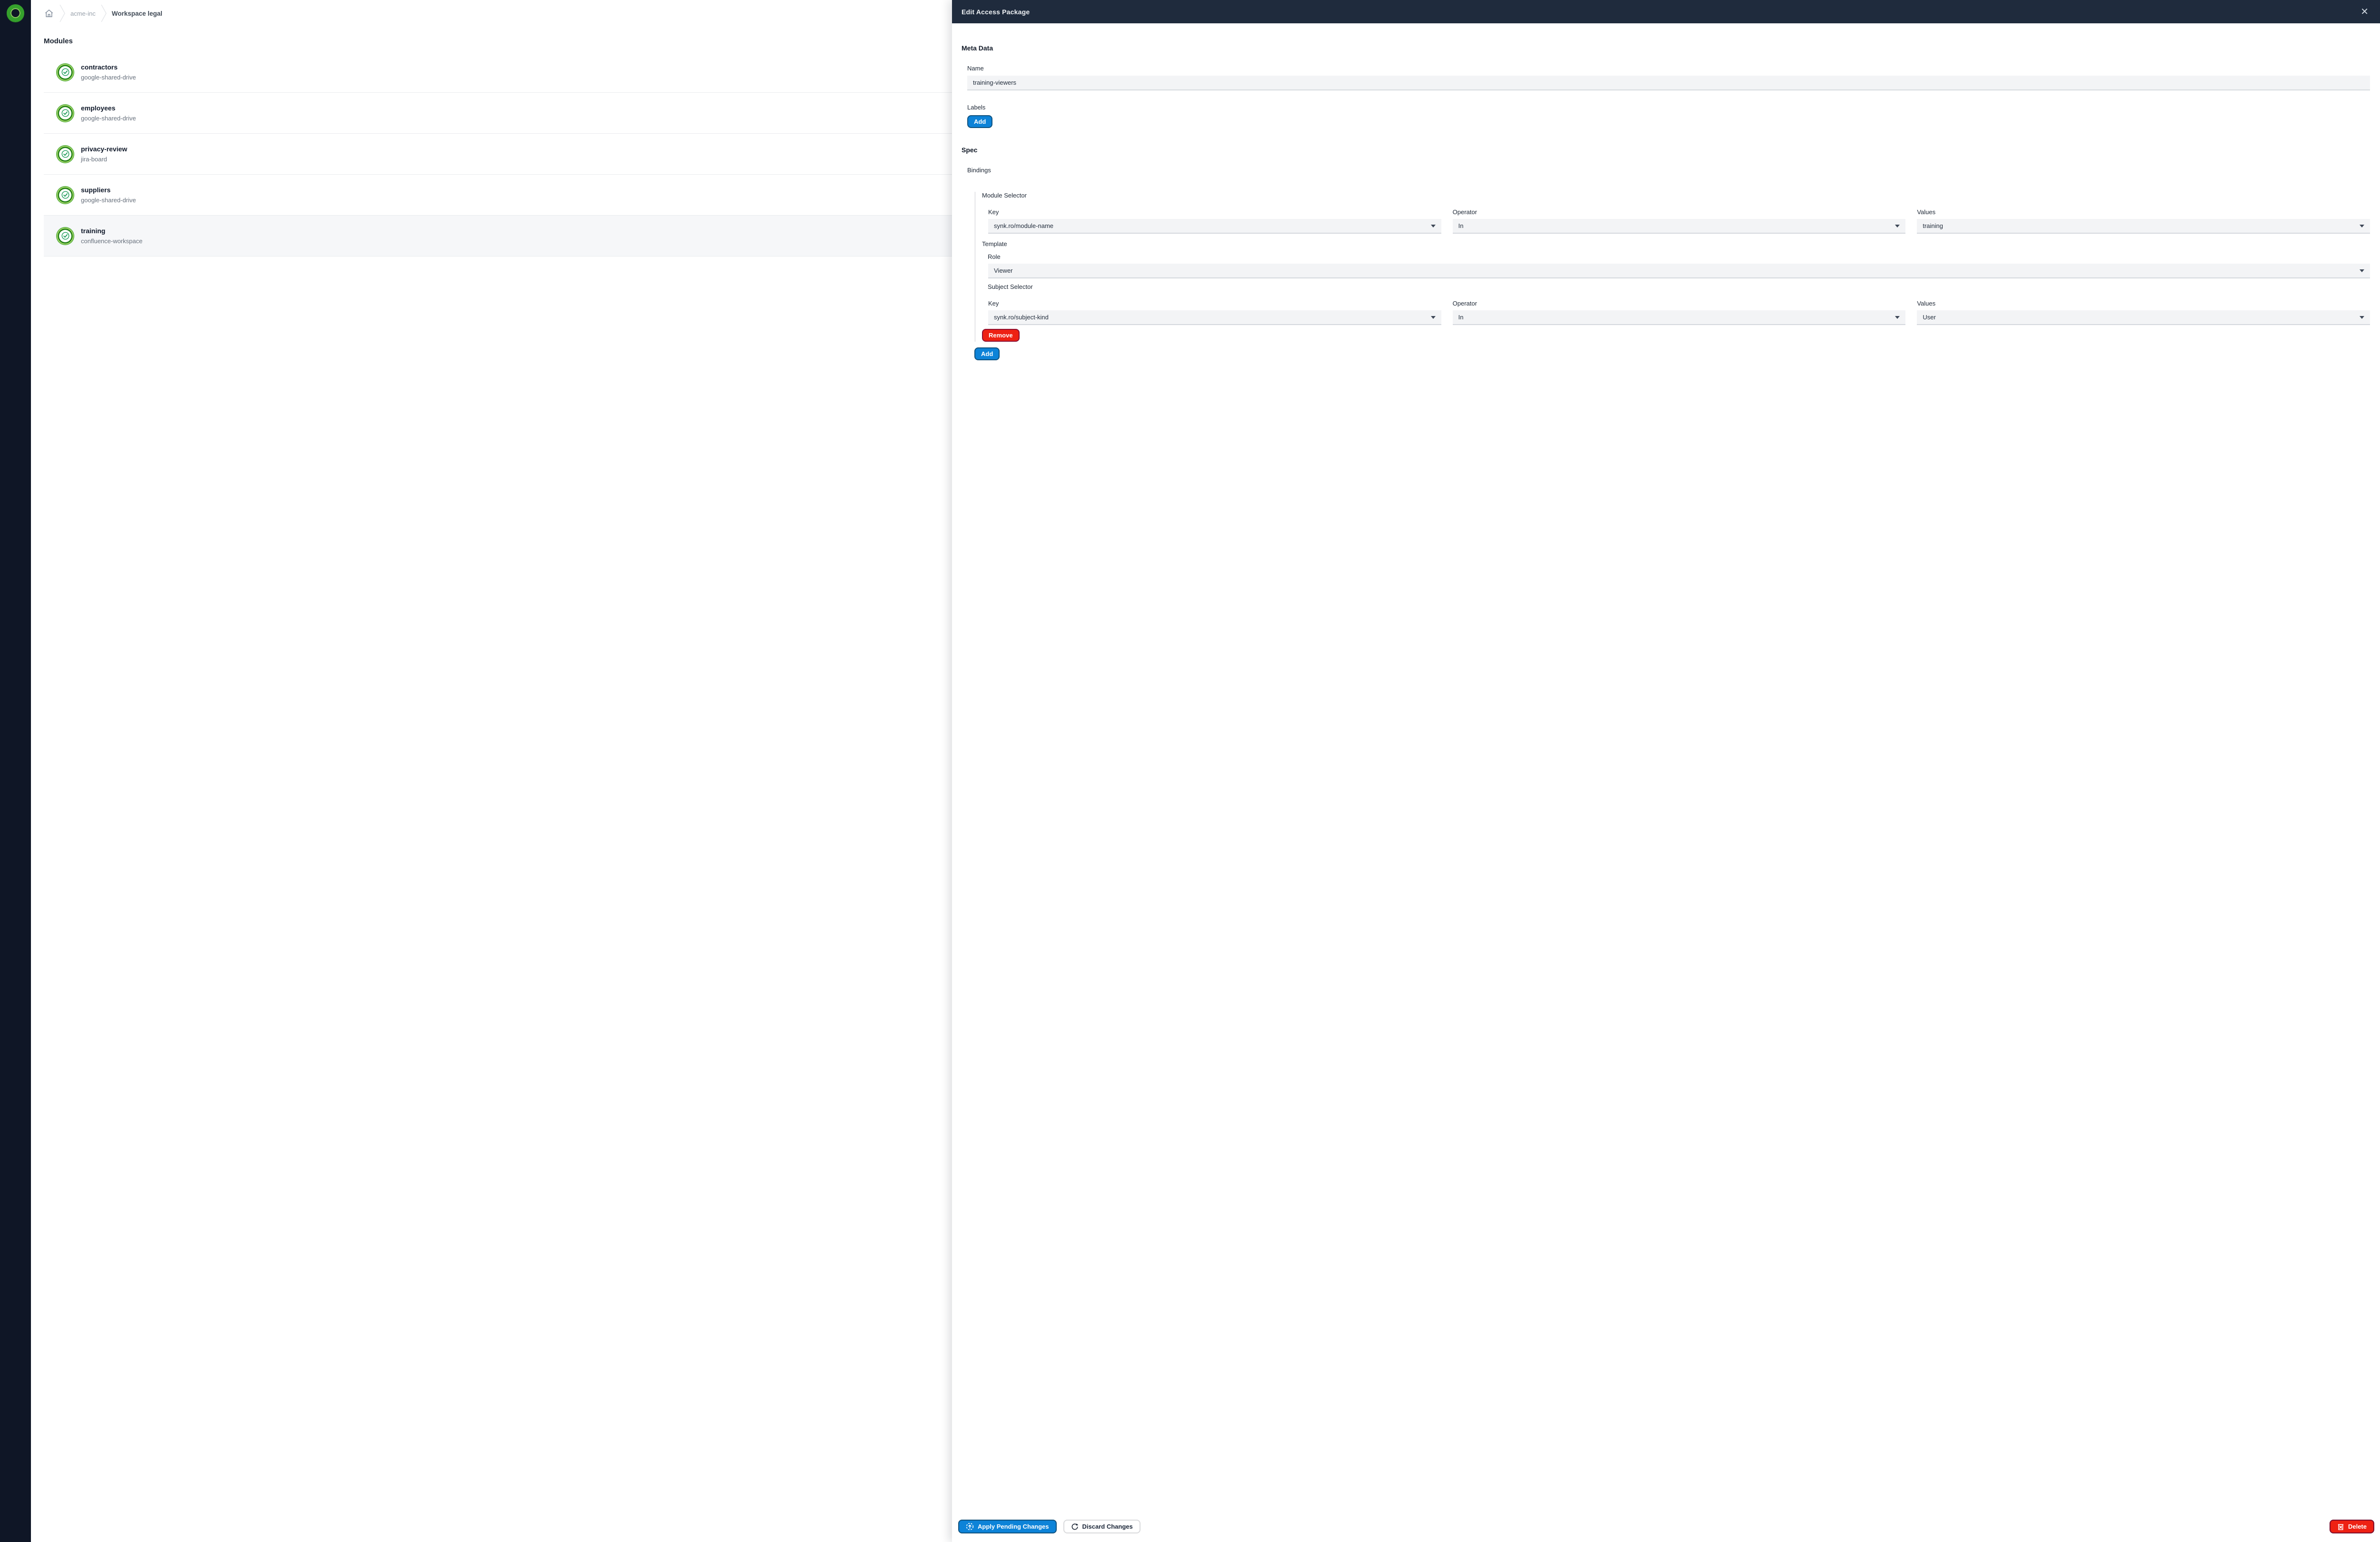  I want to click on bindings-label: Bindings, so click(979, 170).